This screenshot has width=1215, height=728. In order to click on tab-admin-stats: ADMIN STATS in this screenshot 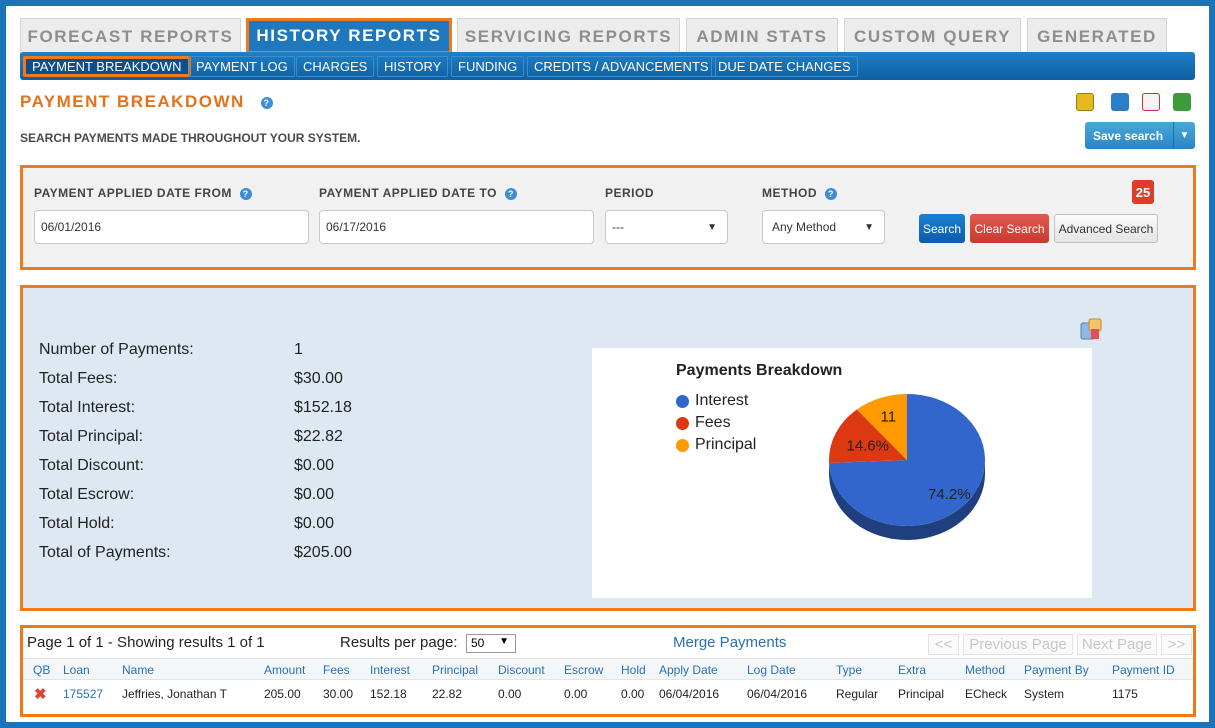, I will do `click(762, 36)`.